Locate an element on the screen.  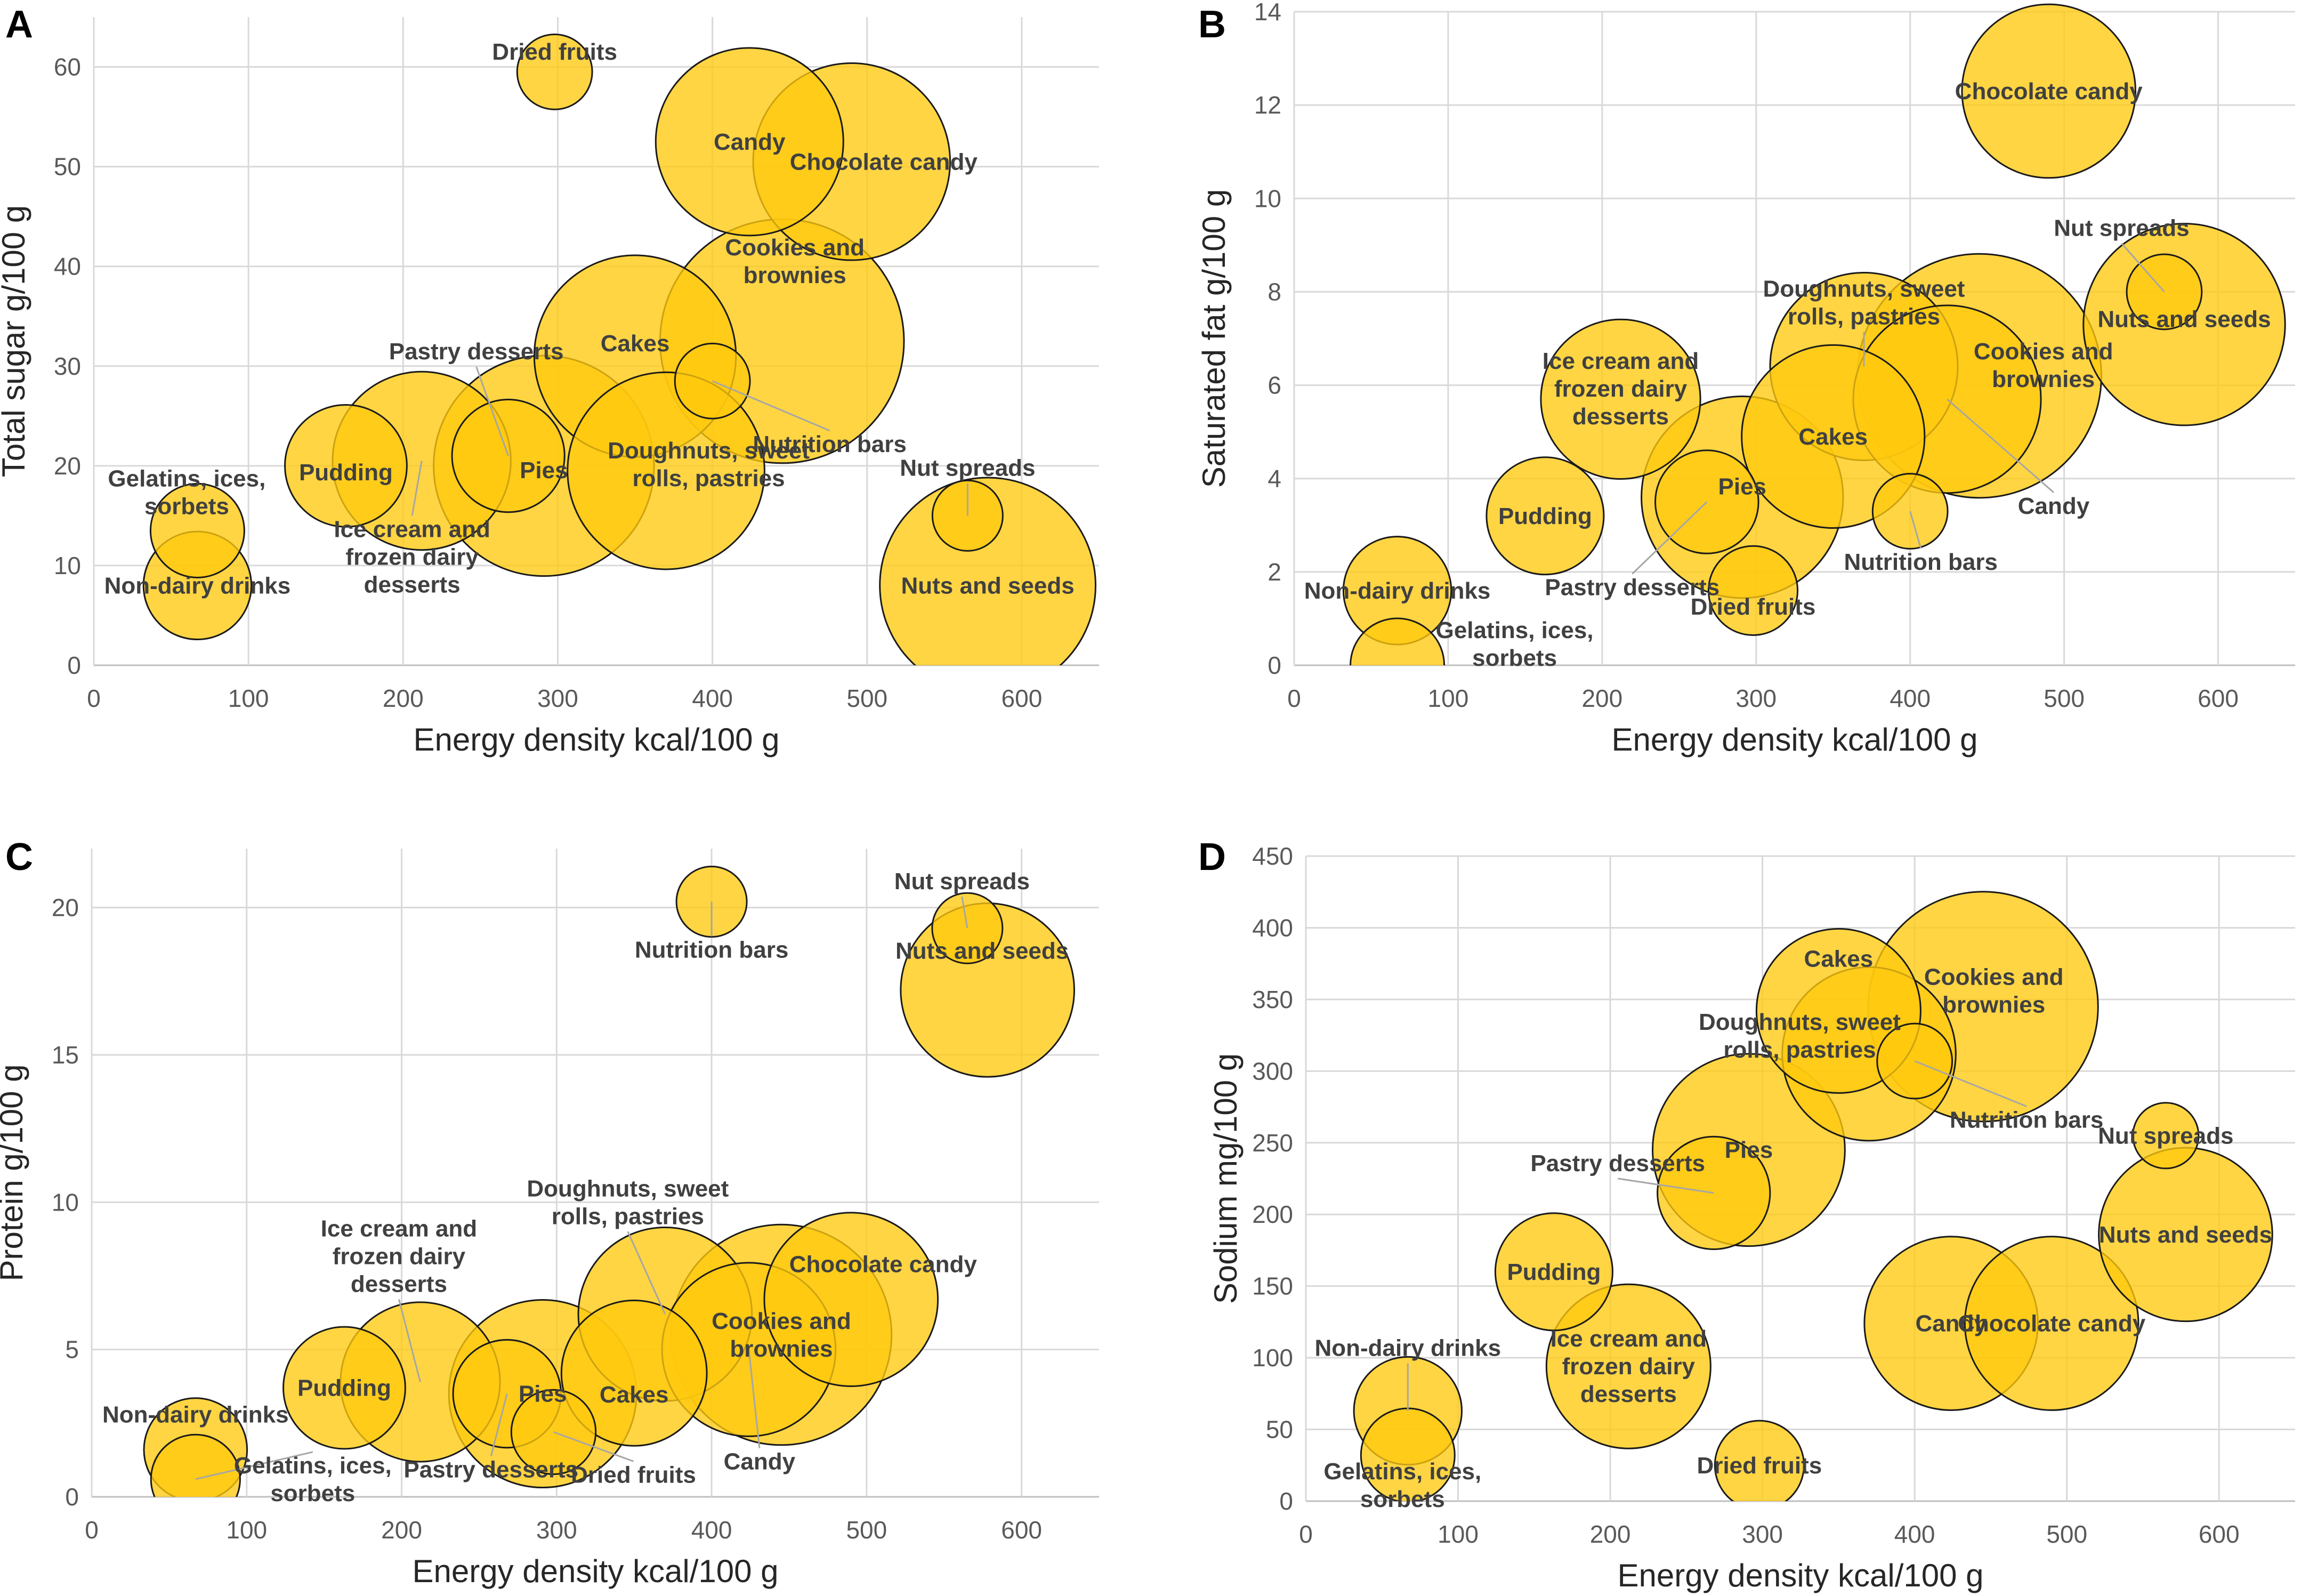
y-tick-label: 8 is located at coordinates (1274, 291).